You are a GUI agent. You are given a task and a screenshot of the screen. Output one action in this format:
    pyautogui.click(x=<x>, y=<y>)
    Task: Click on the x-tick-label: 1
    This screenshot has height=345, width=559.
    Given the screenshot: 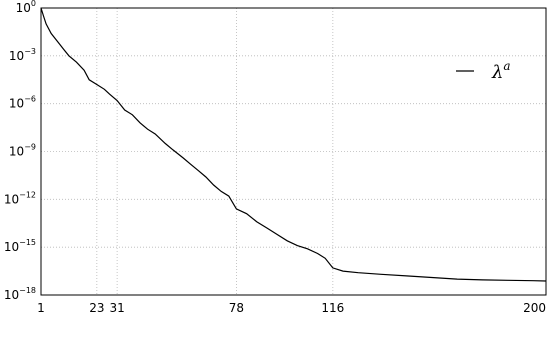 What is the action you would take?
    pyautogui.click(x=41, y=308)
    